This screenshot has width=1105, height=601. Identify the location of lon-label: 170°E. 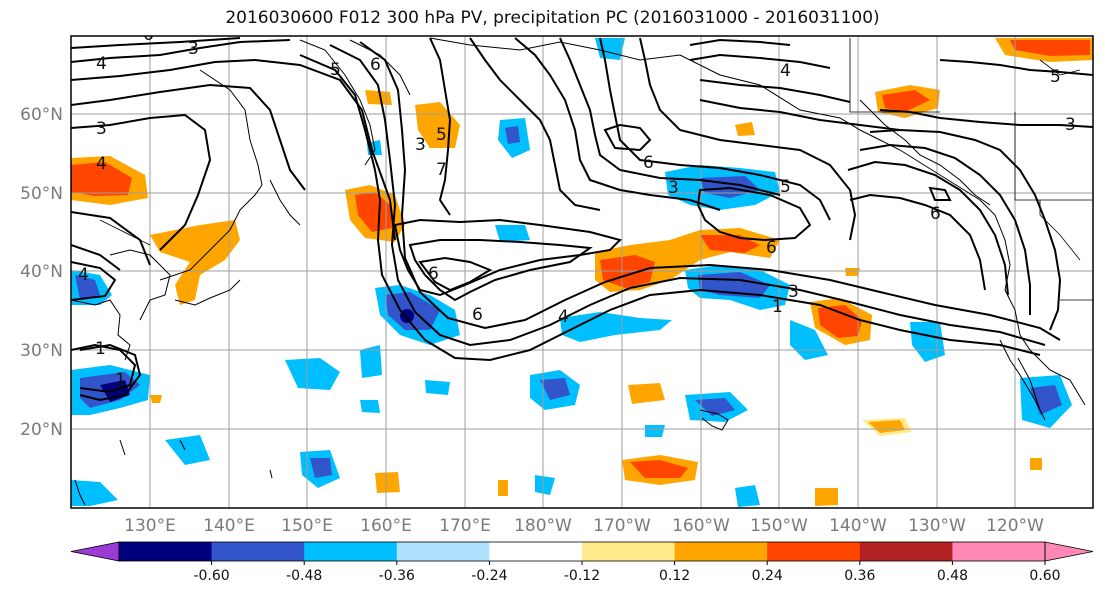
(465, 526).